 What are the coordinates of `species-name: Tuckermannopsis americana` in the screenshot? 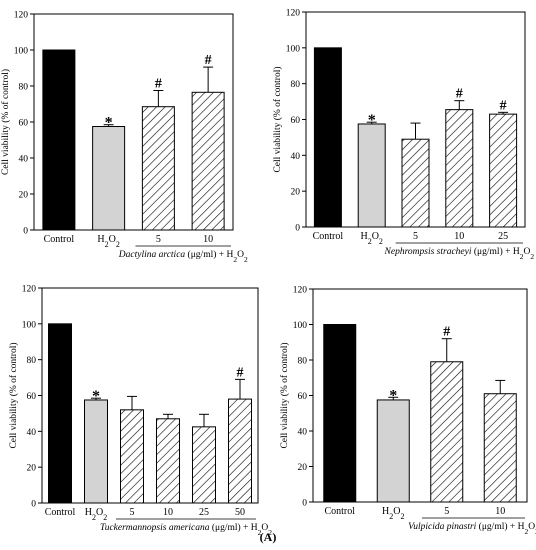 It's located at (156, 528).